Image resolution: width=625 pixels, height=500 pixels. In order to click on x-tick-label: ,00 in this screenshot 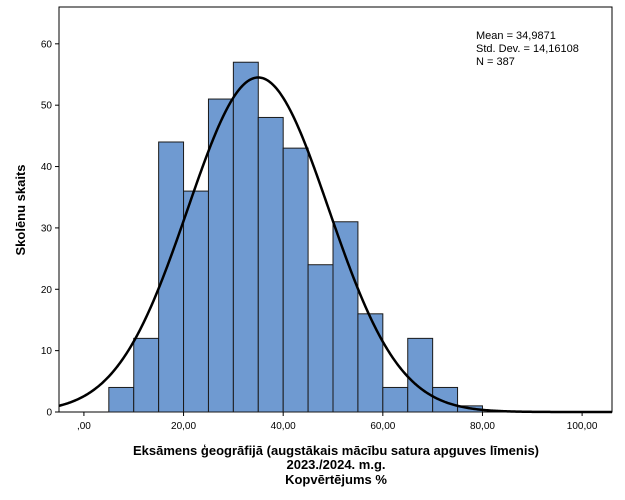, I will do `click(84, 426)`.